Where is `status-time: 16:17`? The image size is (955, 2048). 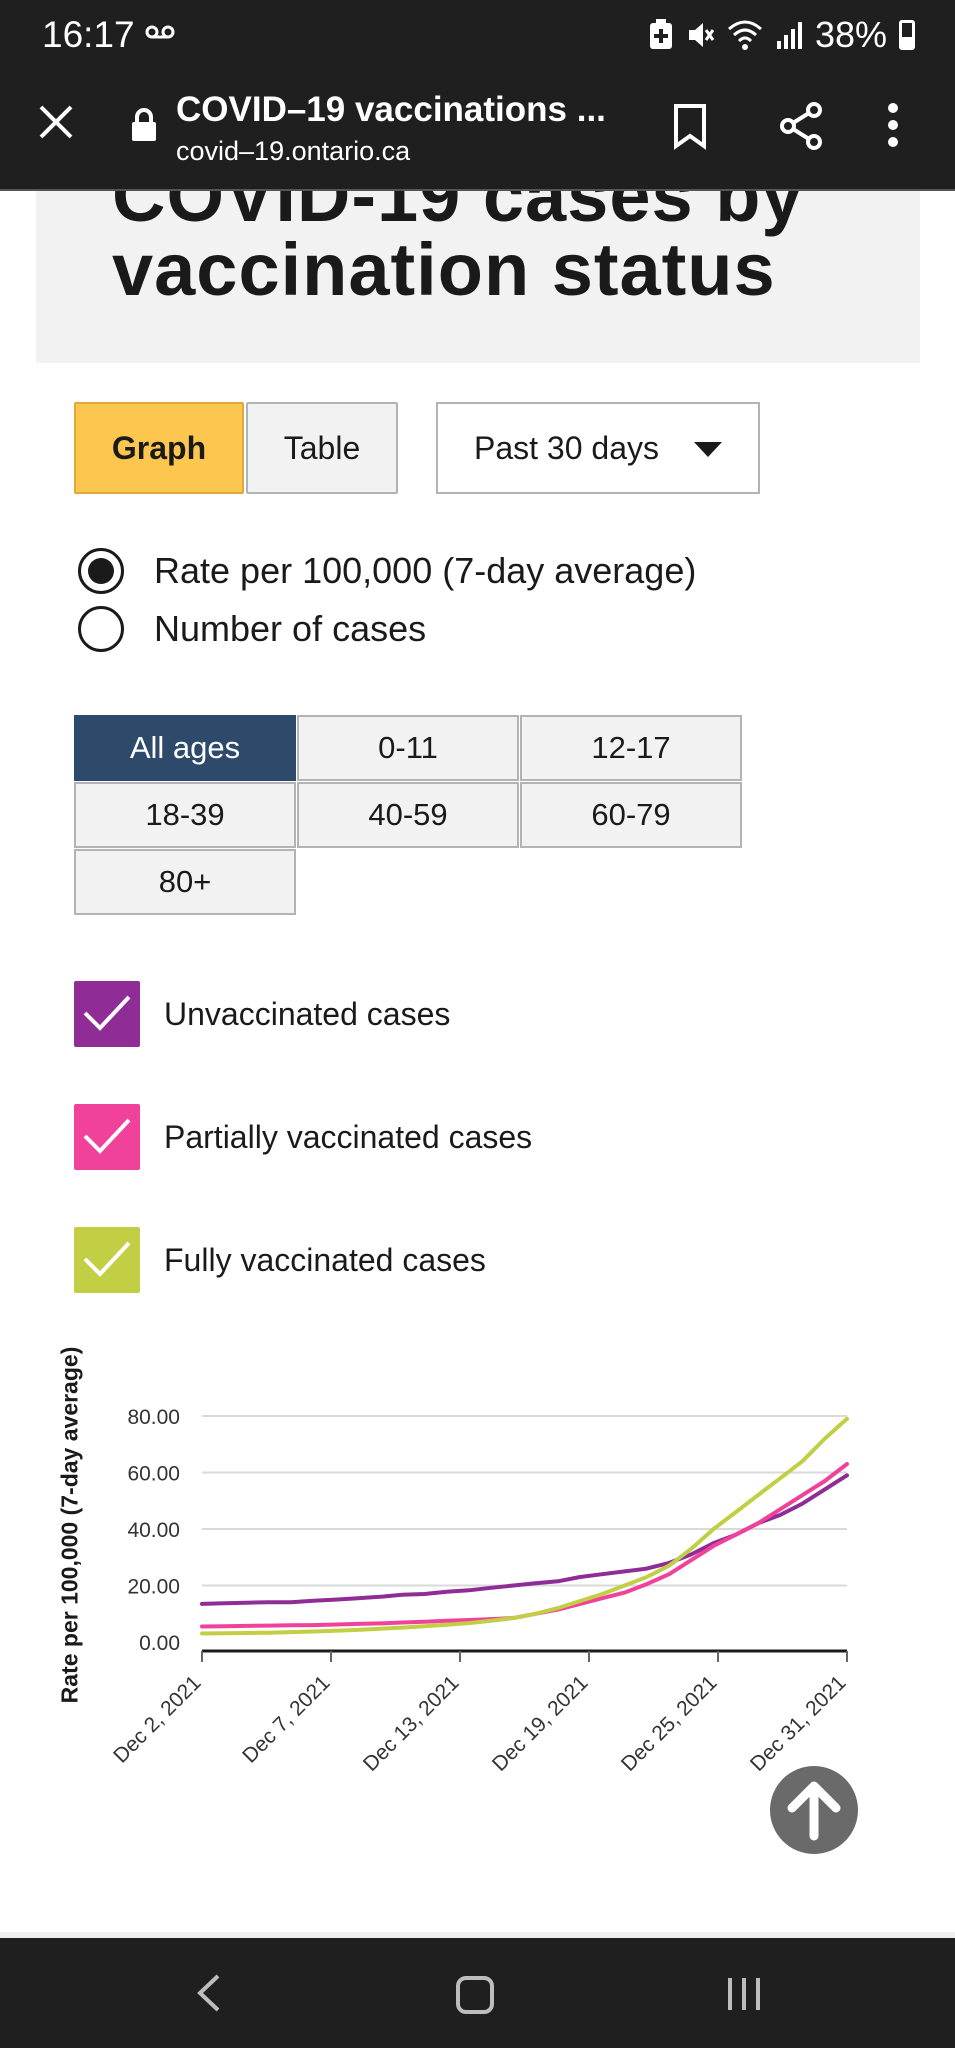
status-time: 16:17 is located at coordinates (88, 34).